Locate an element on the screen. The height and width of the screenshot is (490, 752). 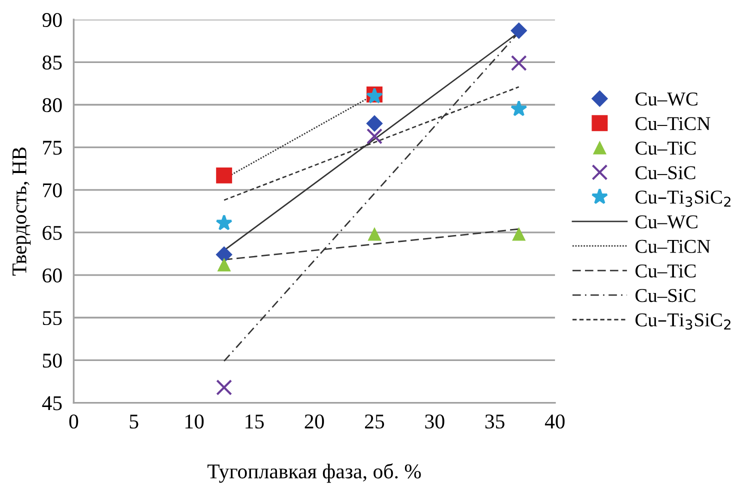
y-tick-label: 80 is located at coordinates (52, 105).